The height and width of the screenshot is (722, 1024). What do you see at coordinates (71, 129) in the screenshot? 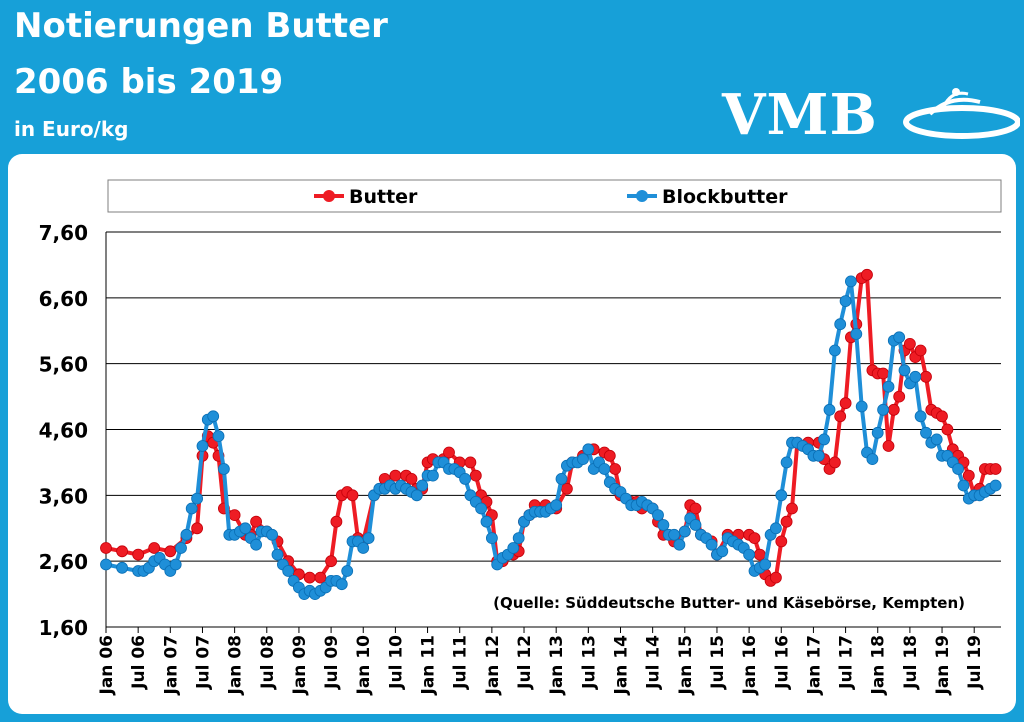
I see `unit-label: in Euro/kg` at bounding box center [71, 129].